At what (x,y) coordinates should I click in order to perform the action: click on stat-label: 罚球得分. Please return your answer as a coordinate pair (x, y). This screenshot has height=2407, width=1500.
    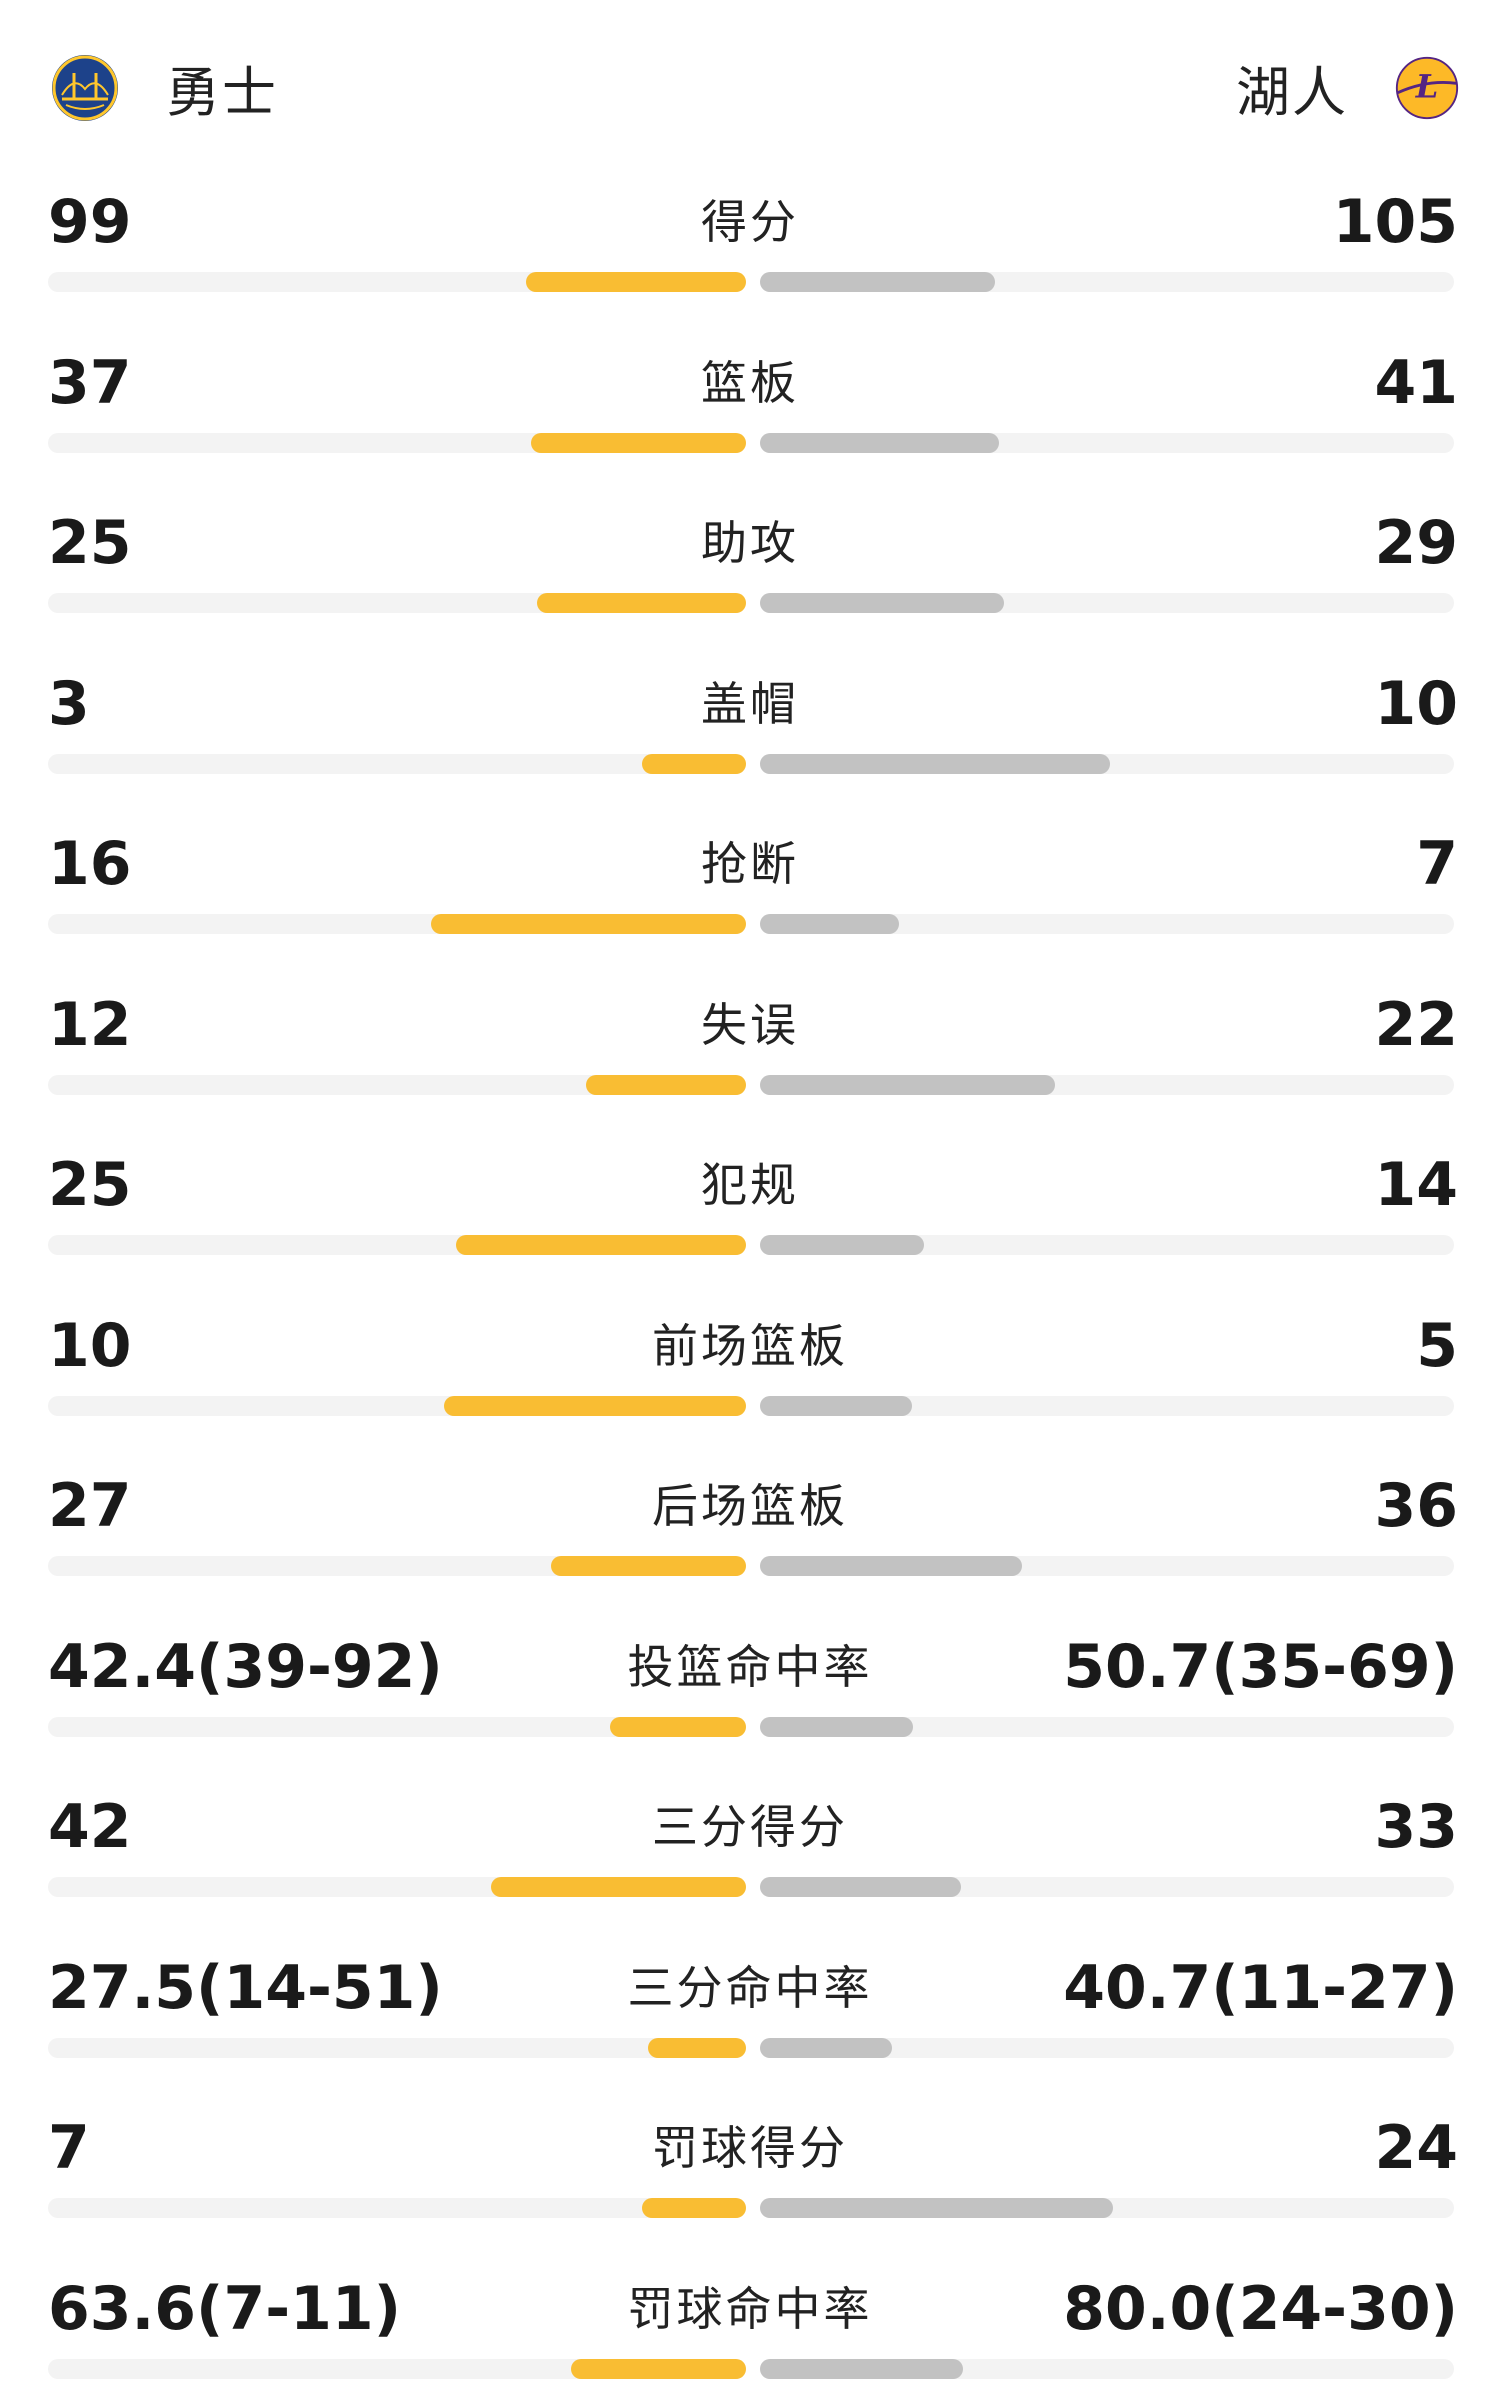
    Looking at the image, I should click on (750, 2148).